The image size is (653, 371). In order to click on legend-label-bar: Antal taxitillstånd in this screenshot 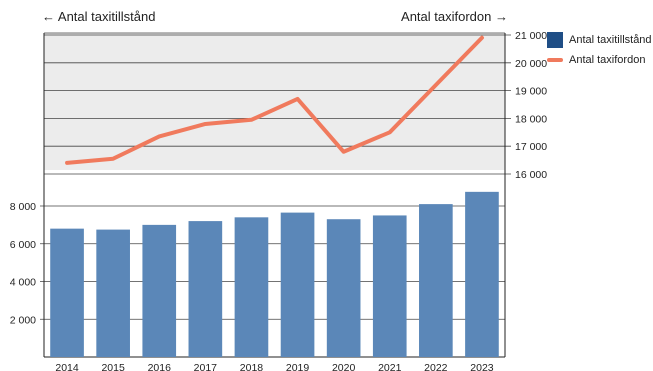, I will do `click(610, 40)`.